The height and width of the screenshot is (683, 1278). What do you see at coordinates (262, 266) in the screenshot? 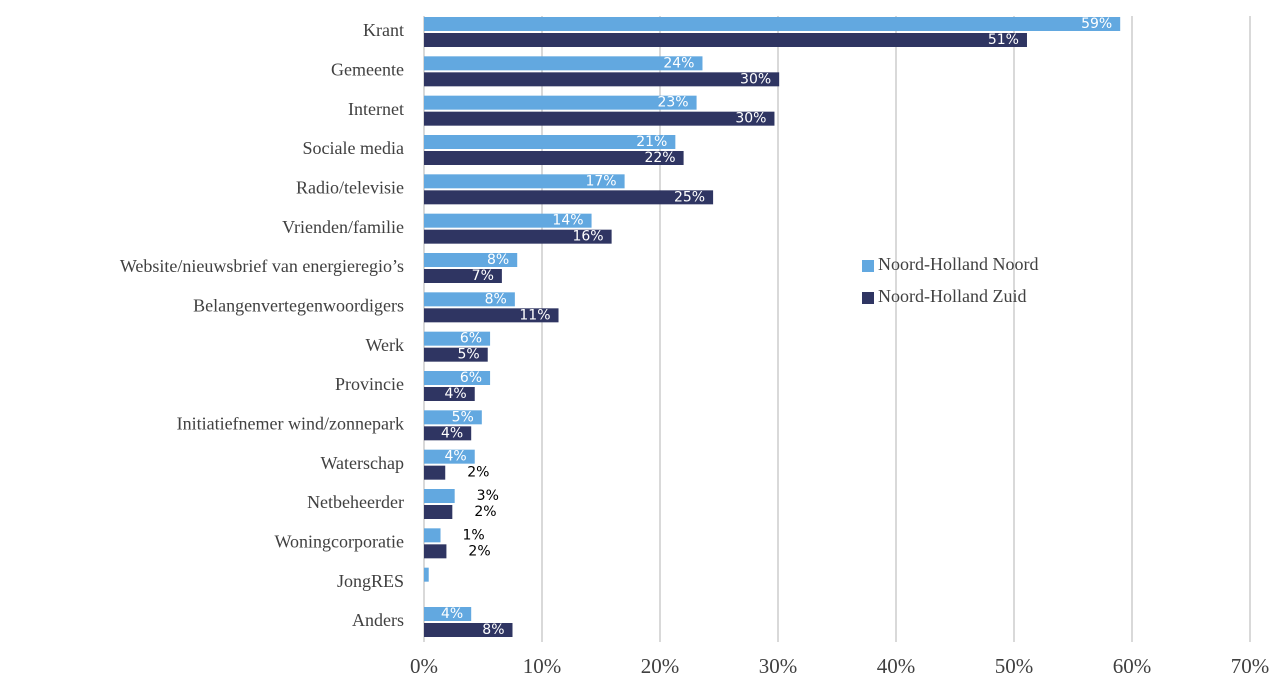
I see `category-label: Website/nieuwsbrief van energieregio’s` at bounding box center [262, 266].